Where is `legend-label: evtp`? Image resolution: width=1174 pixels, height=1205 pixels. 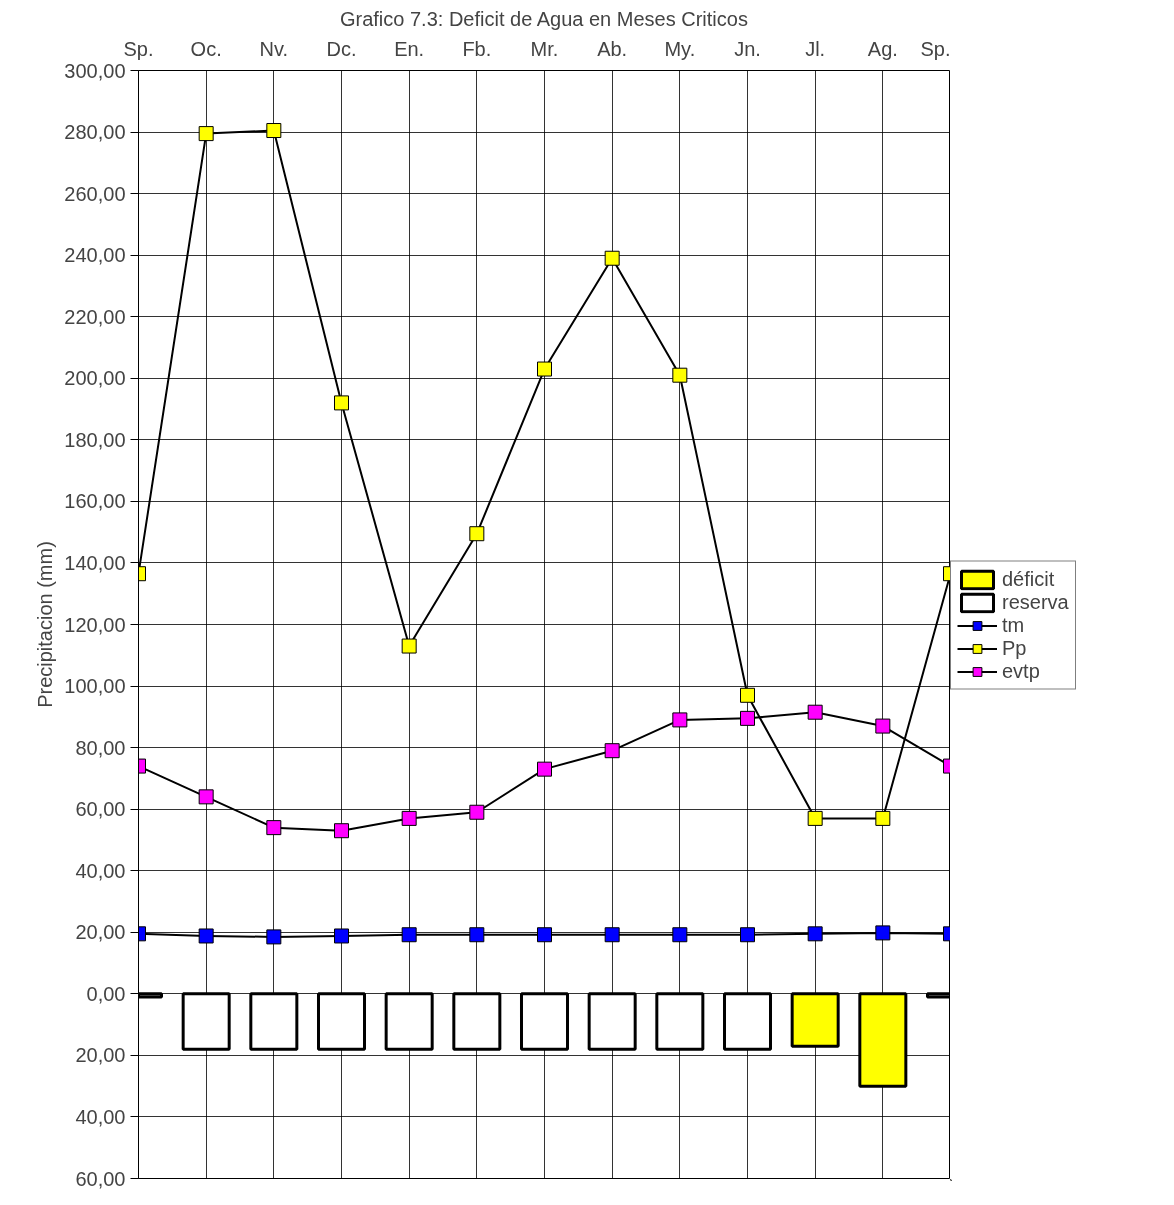 legend-label: evtp is located at coordinates (1021, 671).